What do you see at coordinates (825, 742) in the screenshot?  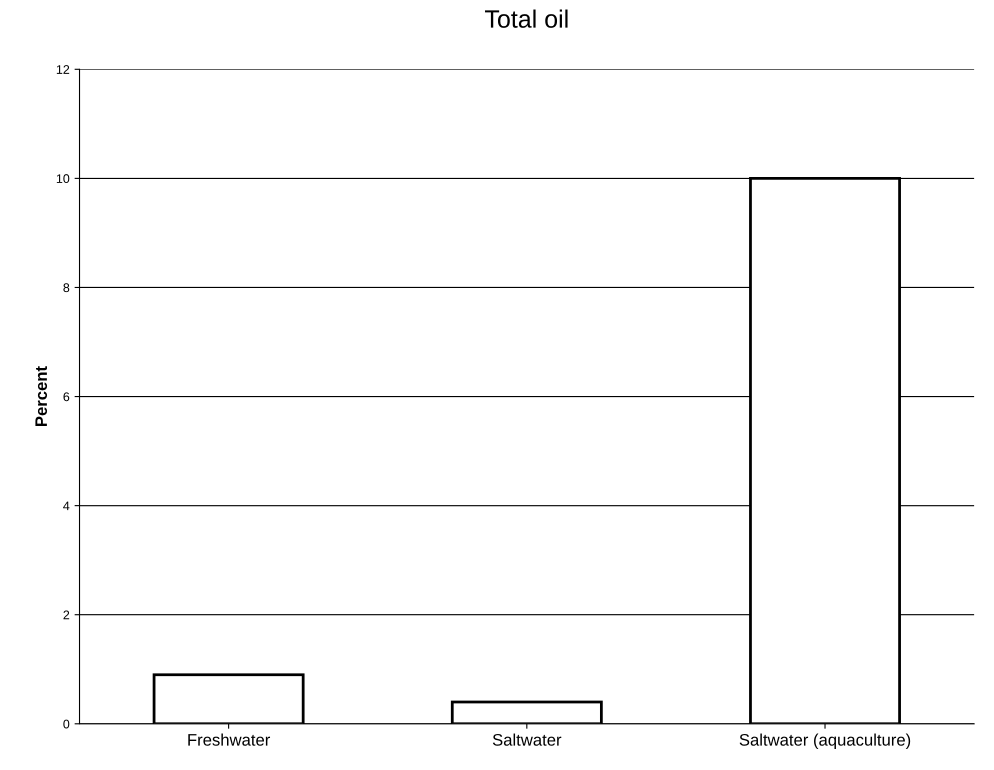 I see `x-tick-label: Saltwater (aquaculture)` at bounding box center [825, 742].